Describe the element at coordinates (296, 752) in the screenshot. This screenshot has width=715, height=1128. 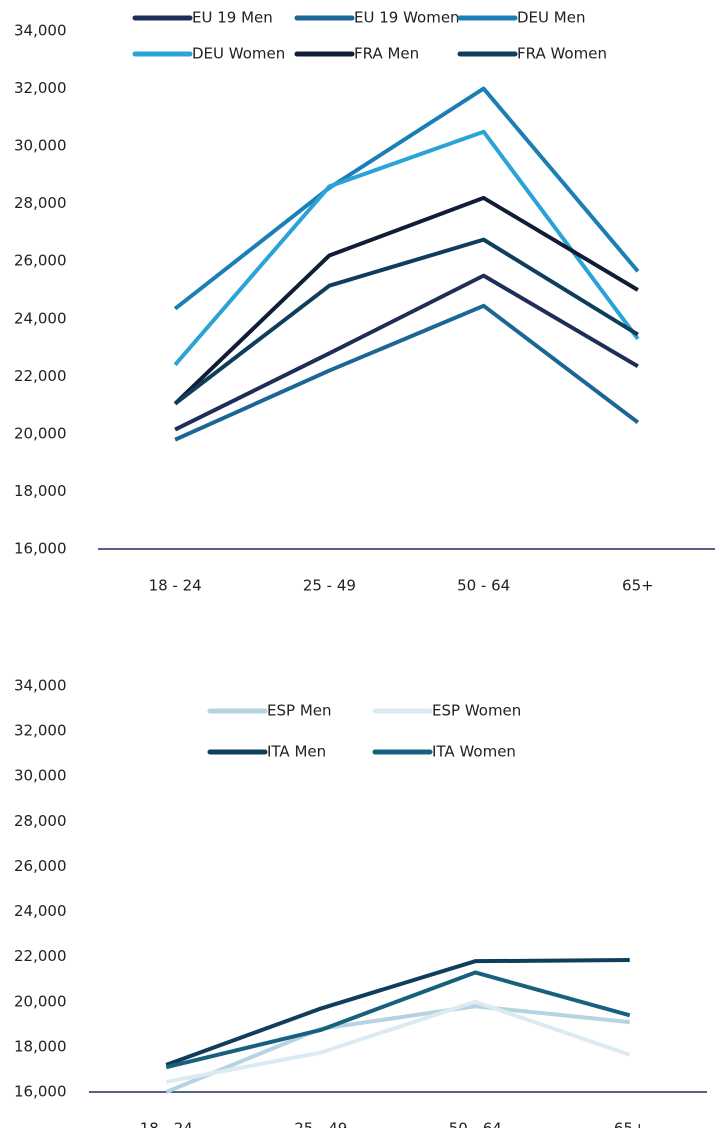
I see `legend-label: ITA Men` at that location.